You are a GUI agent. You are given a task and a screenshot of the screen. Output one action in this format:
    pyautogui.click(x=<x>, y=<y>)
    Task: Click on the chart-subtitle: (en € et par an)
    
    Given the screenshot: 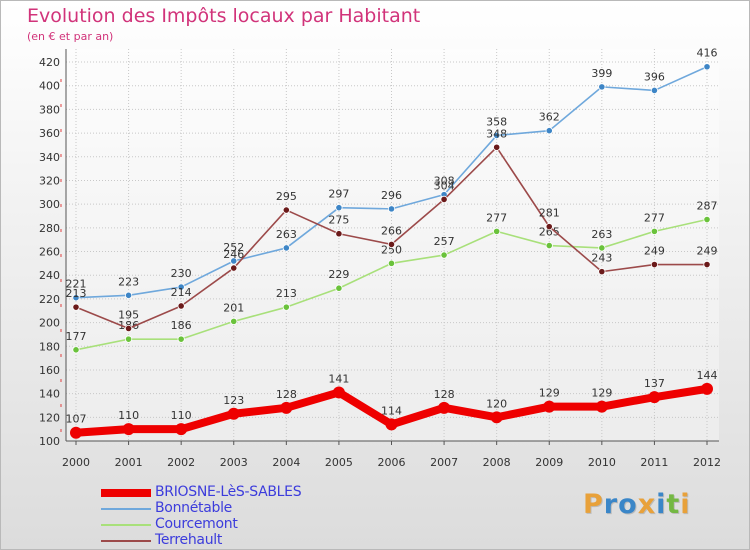 What is the action you would take?
    pyautogui.click(x=70, y=36)
    